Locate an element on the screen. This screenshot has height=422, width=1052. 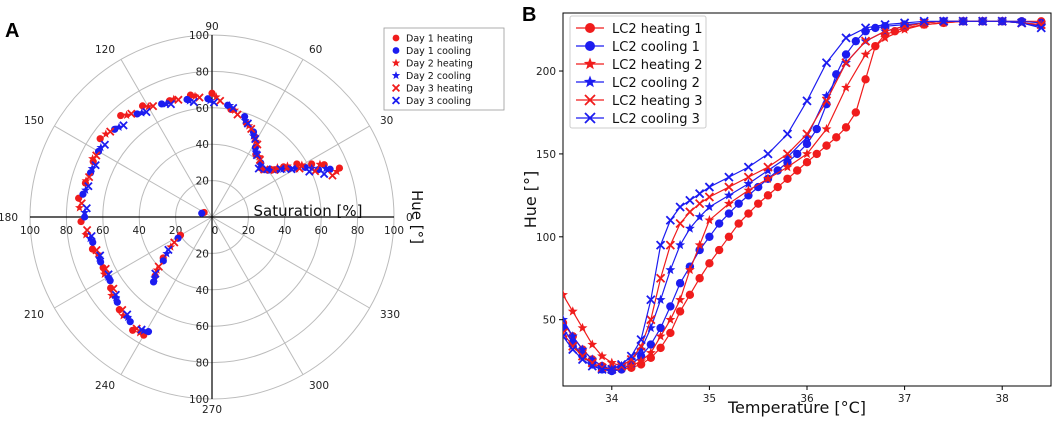
polar-angle-label: 120 is located at coordinates (105, 50).